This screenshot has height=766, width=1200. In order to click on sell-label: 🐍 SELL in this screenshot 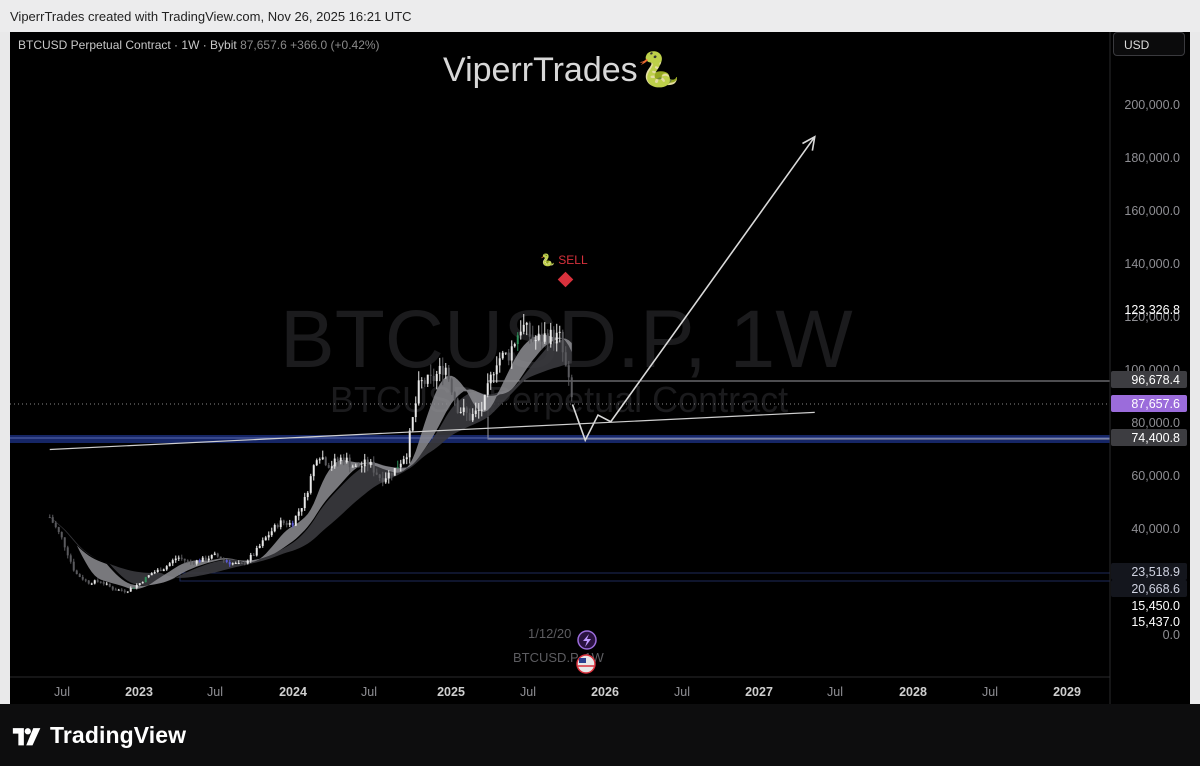, I will do `click(564, 260)`.